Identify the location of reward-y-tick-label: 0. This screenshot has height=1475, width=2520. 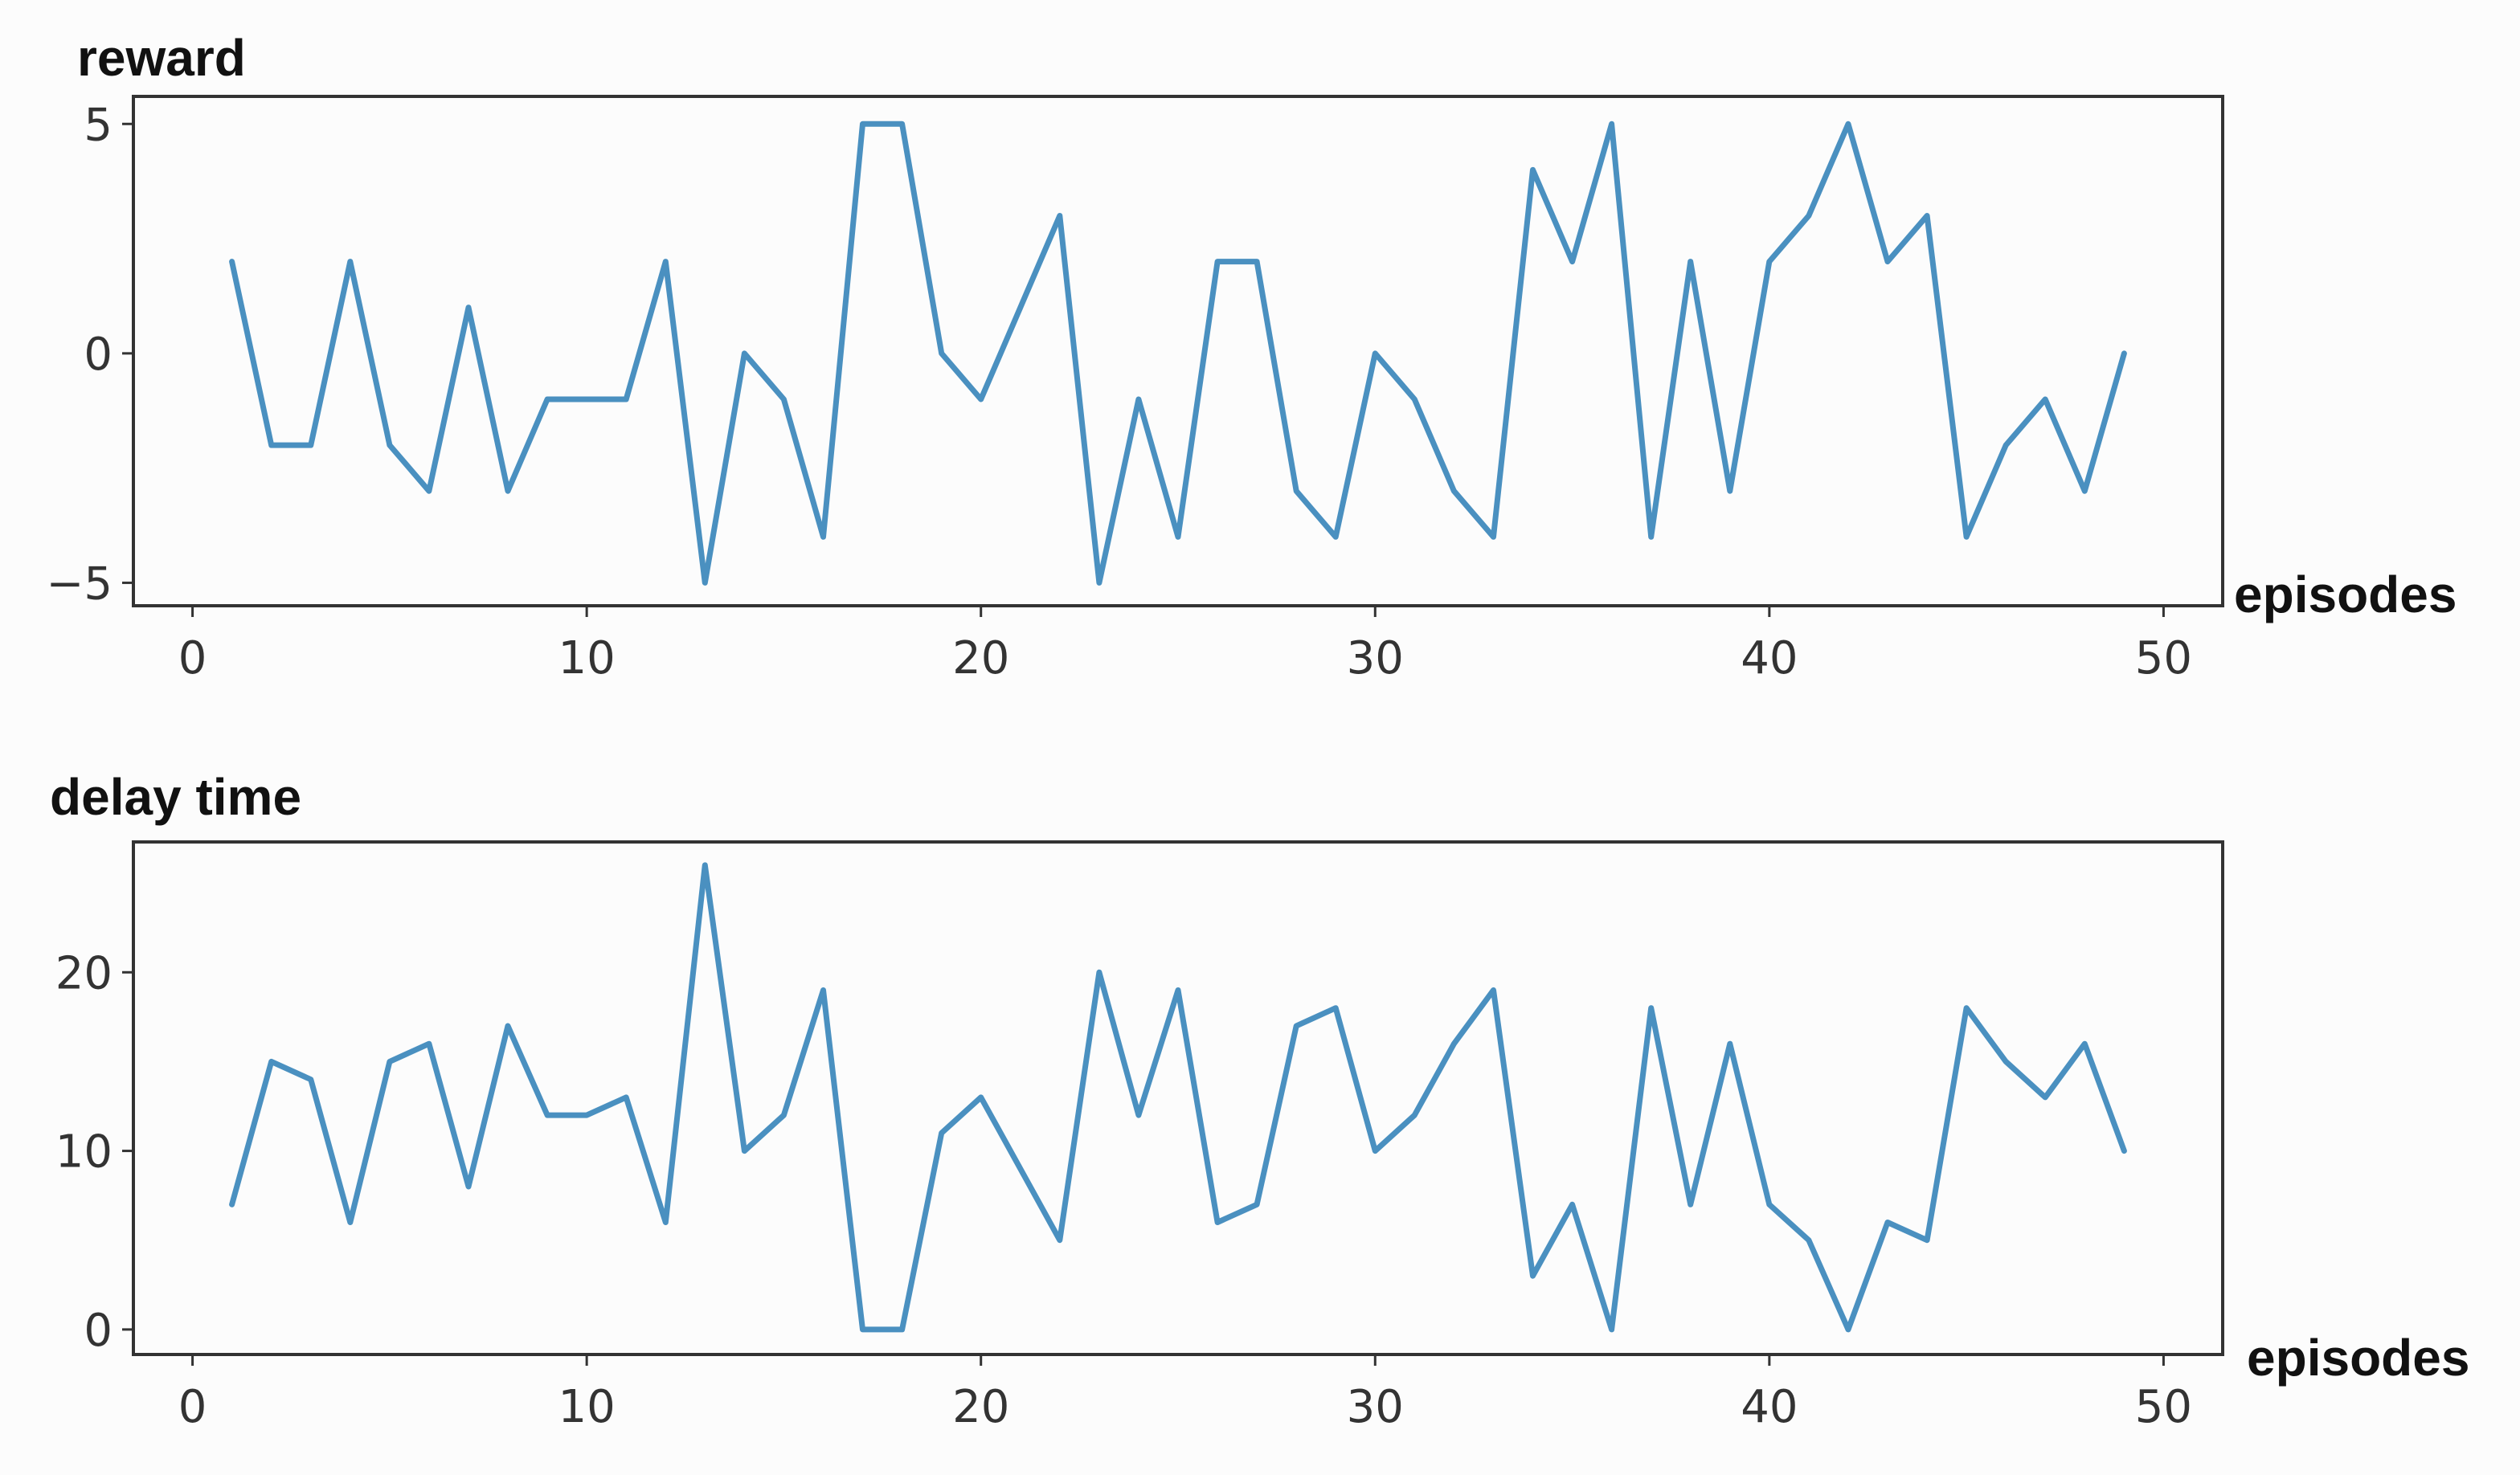
(98, 355).